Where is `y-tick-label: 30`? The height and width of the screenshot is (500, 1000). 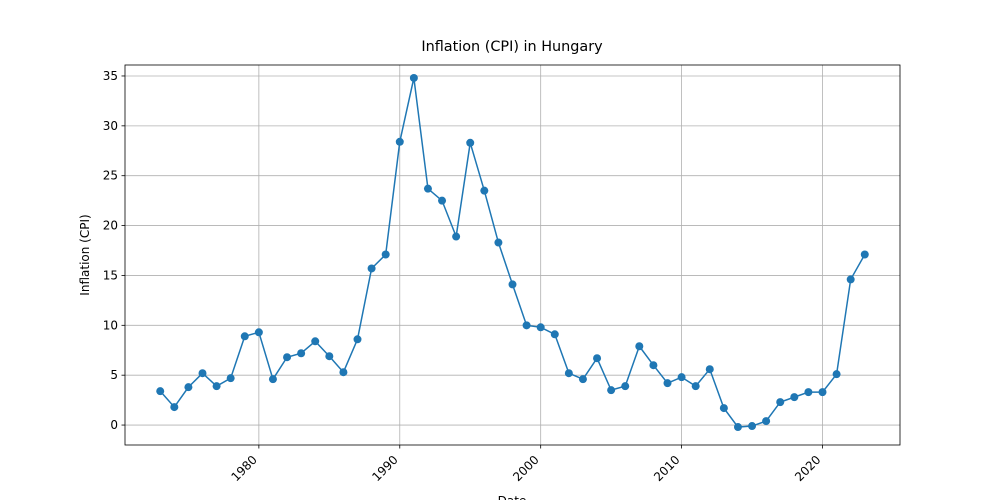
y-tick-label: 30 is located at coordinates (110, 126).